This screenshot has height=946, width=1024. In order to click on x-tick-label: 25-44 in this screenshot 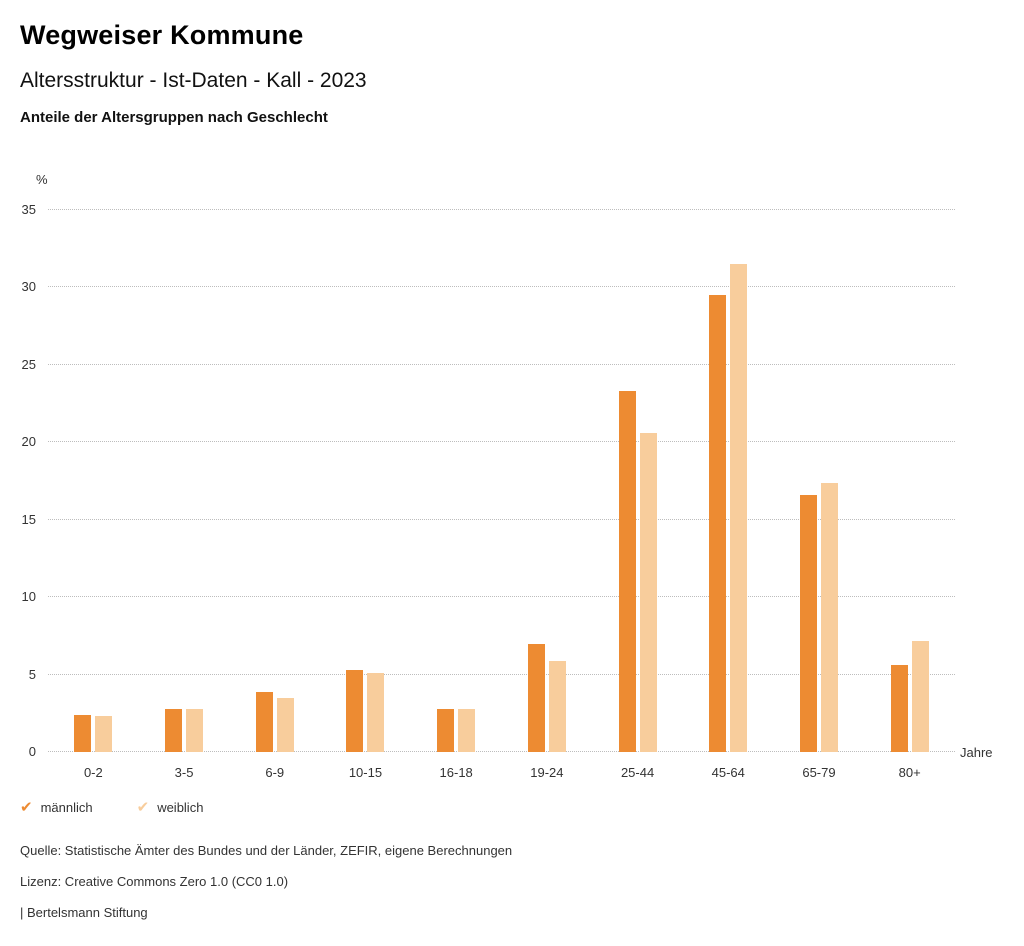, I will do `click(637, 772)`.